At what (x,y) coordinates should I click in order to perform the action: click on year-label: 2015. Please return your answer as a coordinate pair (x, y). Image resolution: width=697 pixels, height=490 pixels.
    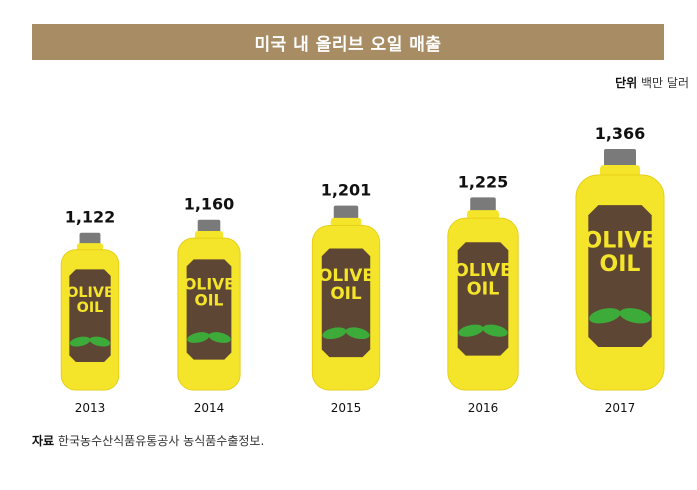
    Looking at the image, I should click on (346, 408).